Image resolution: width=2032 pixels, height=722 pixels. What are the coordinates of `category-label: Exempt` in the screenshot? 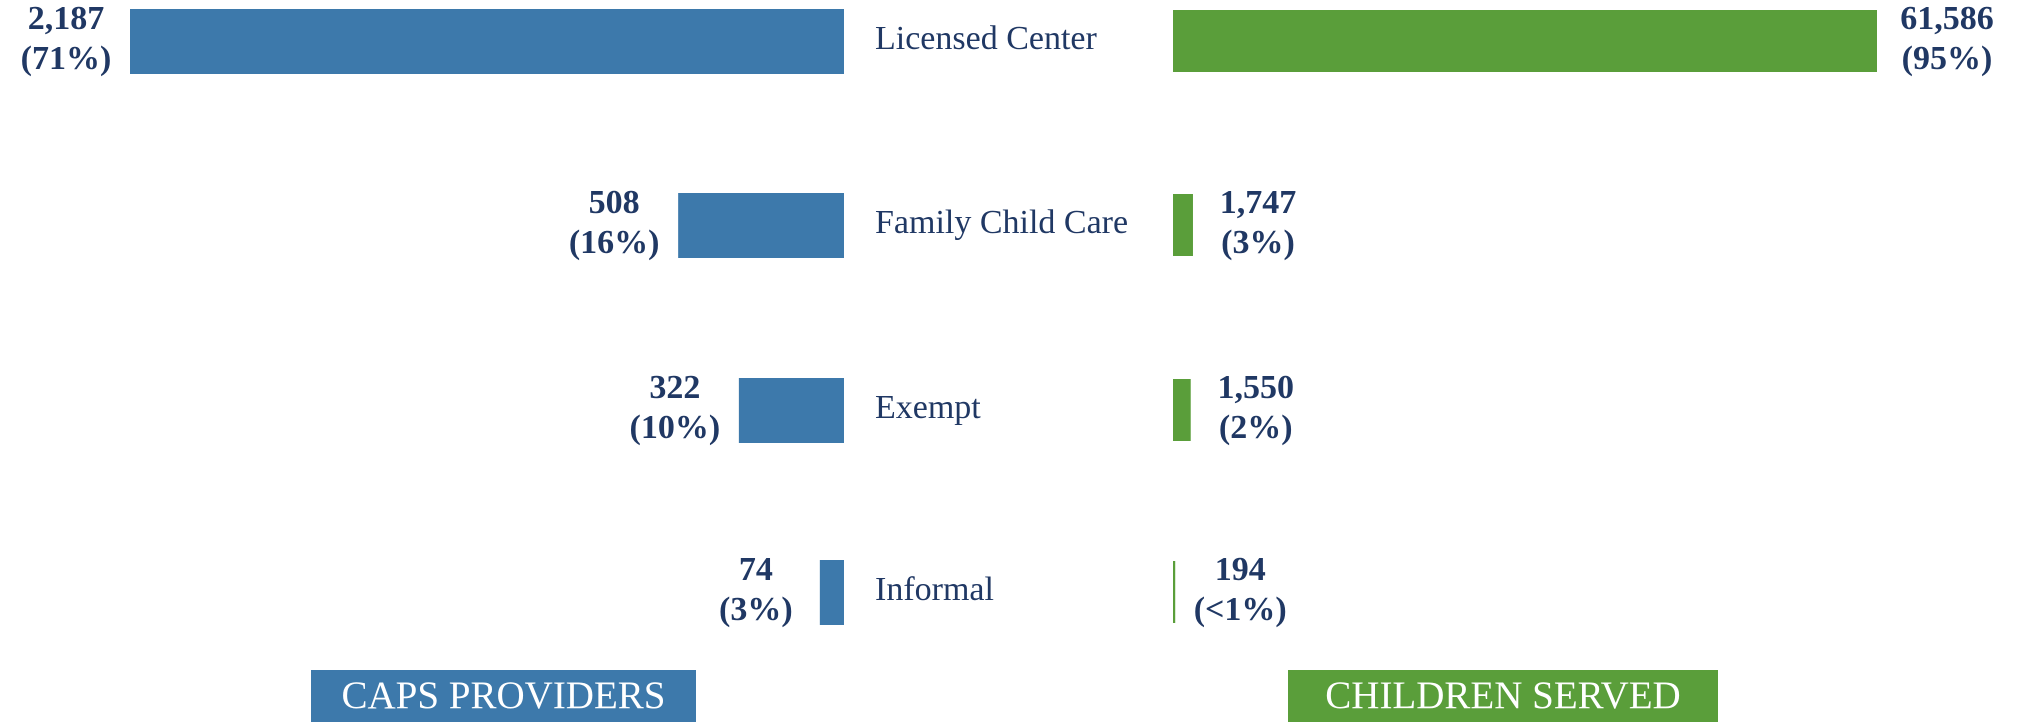 It's located at (928, 407).